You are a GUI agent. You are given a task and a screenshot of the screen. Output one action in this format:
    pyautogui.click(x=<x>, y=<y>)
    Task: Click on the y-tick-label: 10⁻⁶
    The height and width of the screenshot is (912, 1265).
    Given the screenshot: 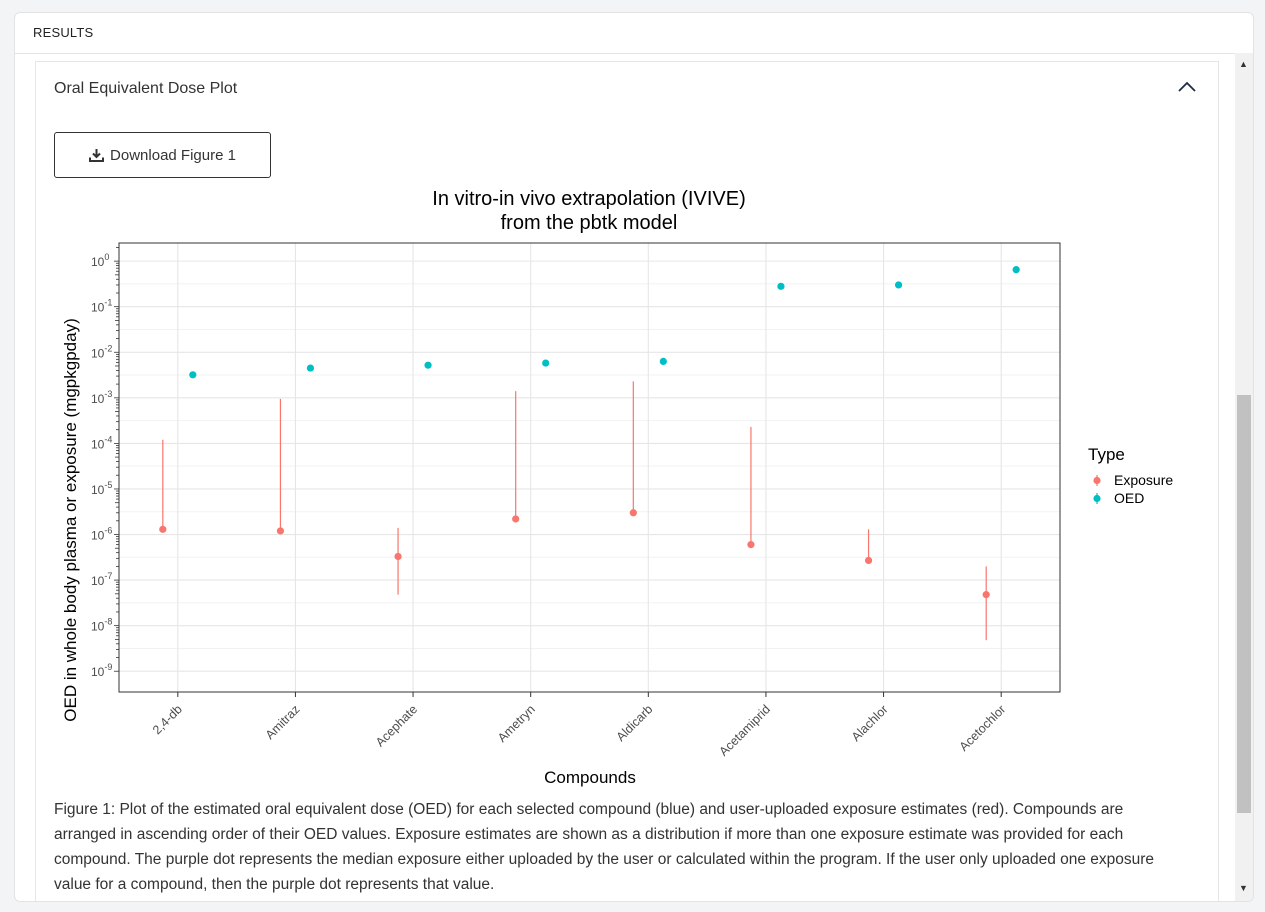 What is the action you would take?
    pyautogui.click(x=101, y=534)
    